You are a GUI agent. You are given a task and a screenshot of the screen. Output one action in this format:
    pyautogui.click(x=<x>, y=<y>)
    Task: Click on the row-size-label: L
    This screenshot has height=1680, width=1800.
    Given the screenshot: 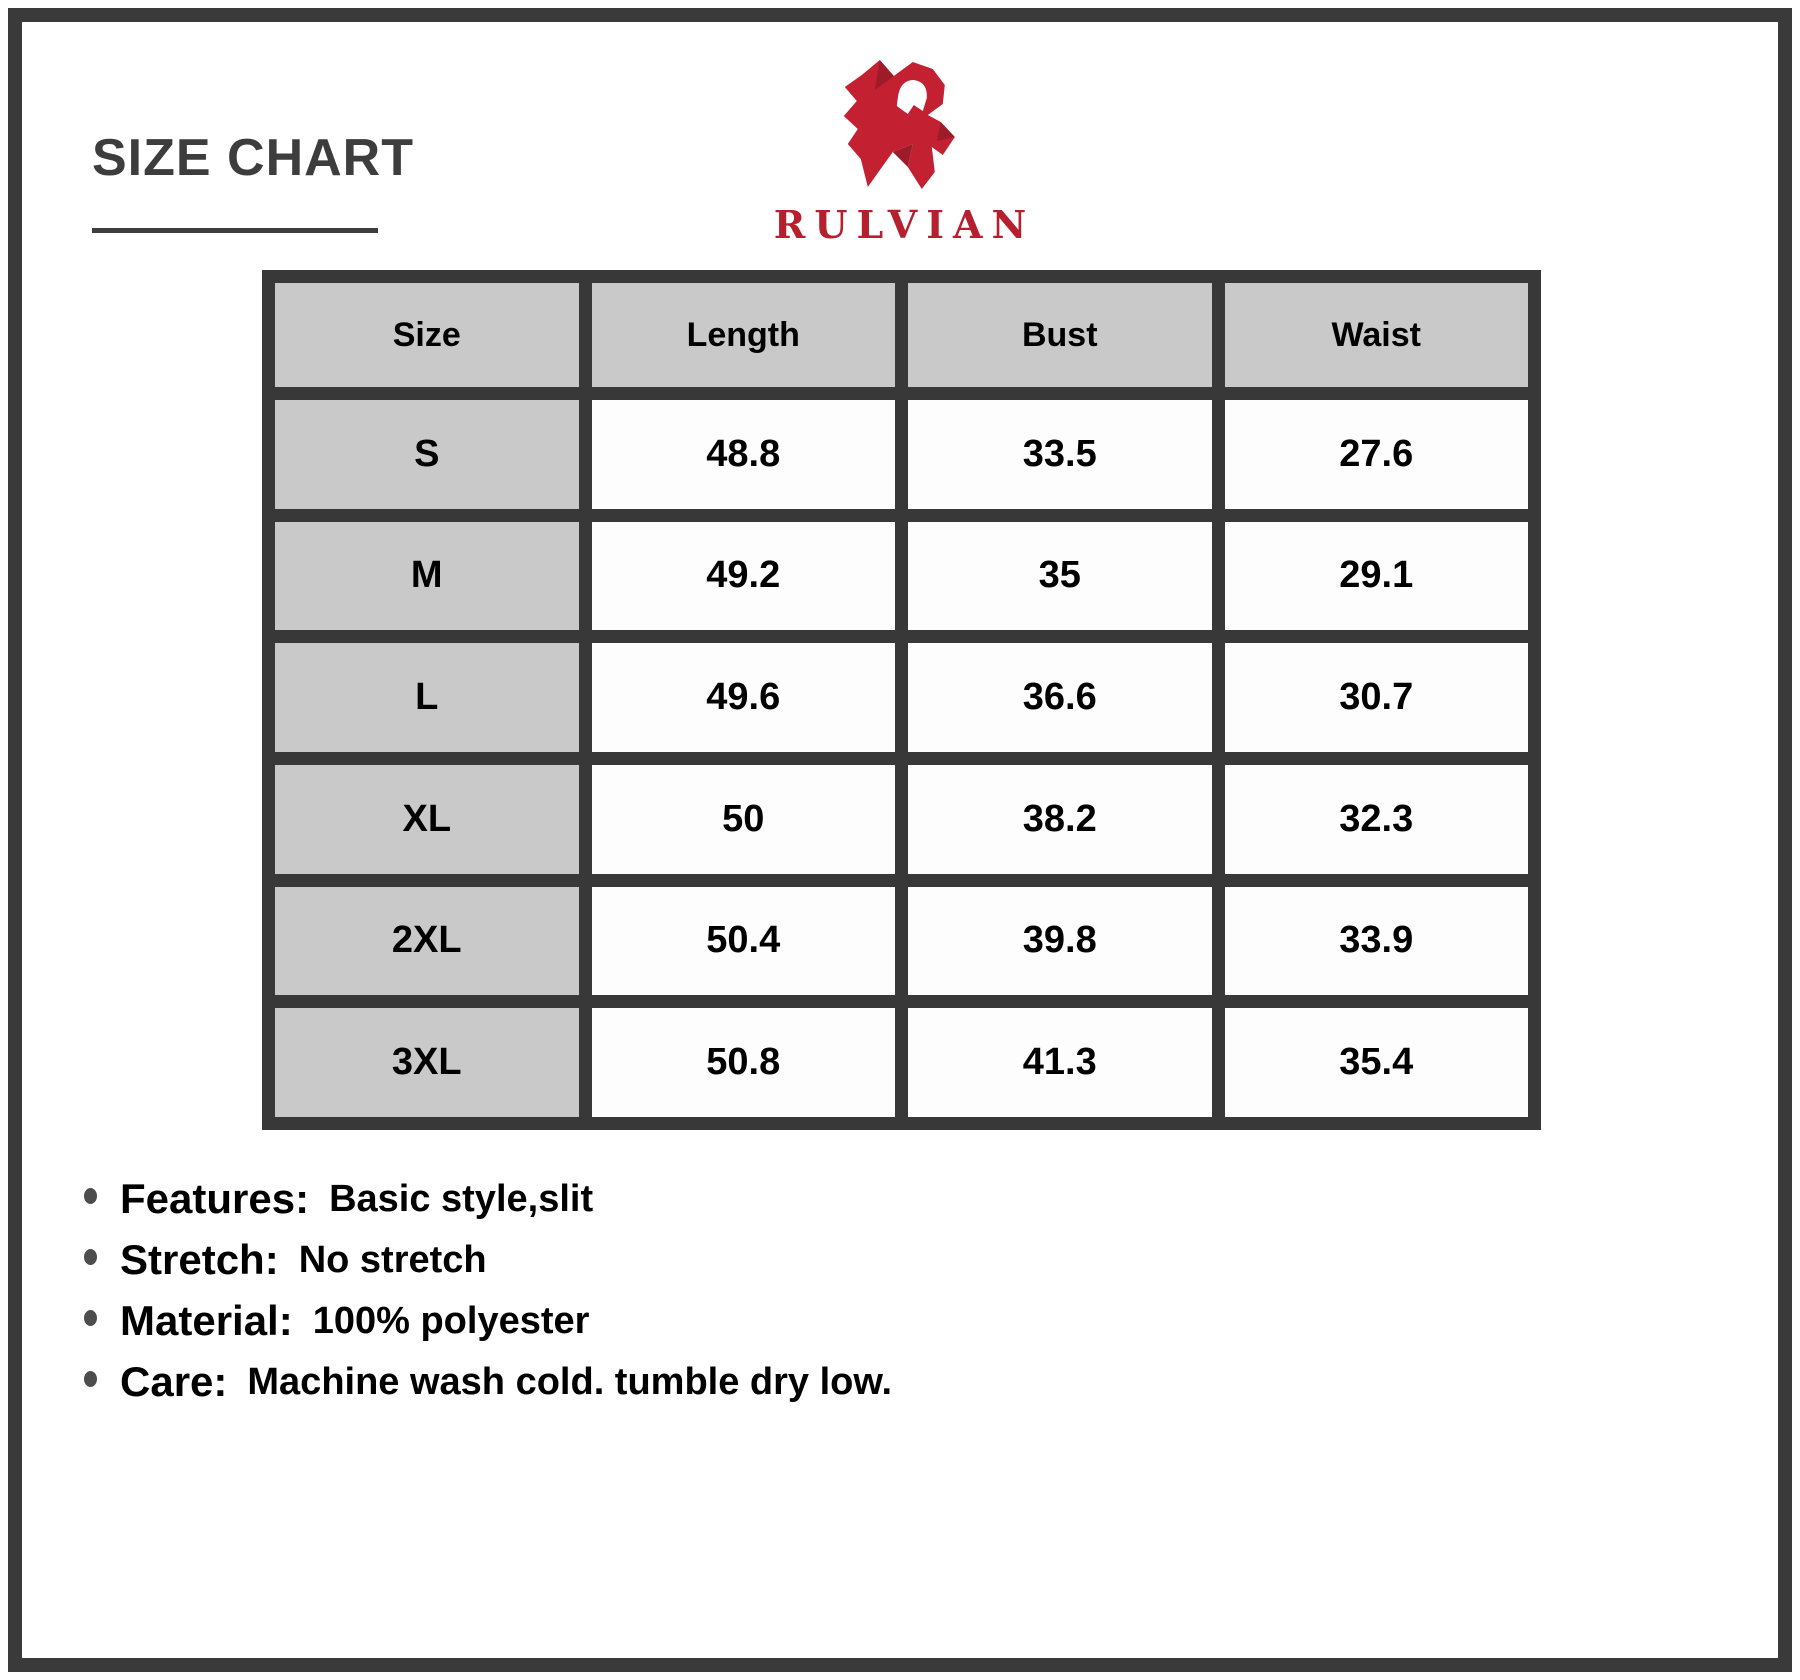 What is the action you would take?
    pyautogui.click(x=427, y=697)
    